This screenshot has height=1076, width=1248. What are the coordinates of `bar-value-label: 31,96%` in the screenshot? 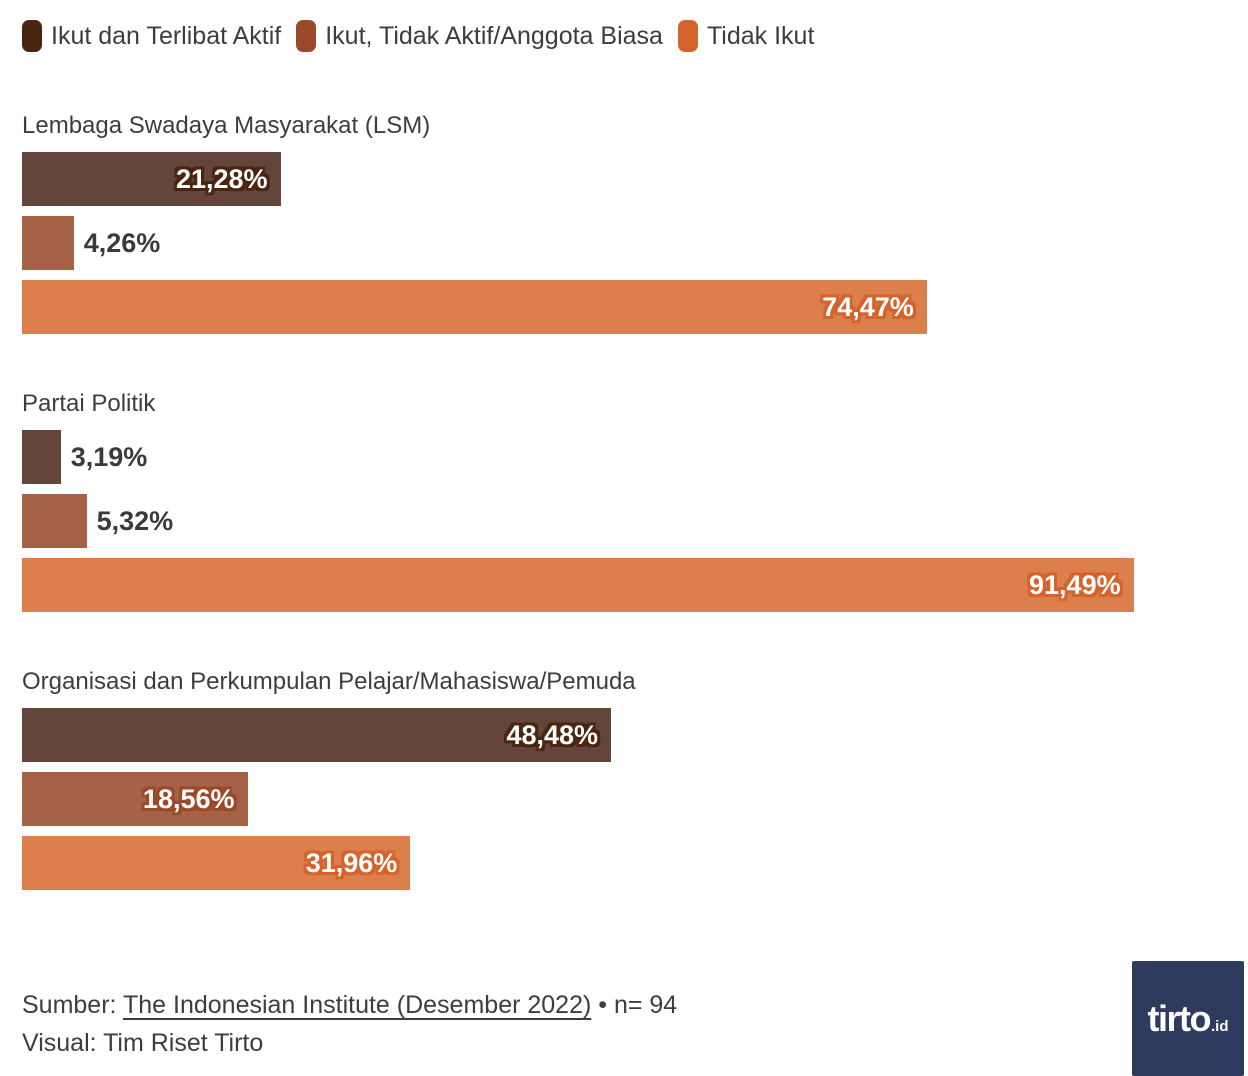 It's located at (351, 862).